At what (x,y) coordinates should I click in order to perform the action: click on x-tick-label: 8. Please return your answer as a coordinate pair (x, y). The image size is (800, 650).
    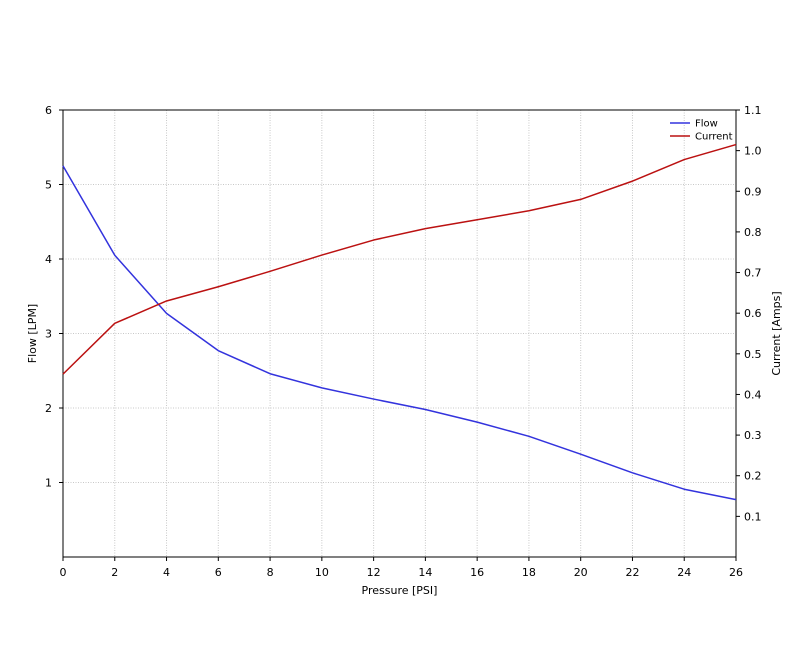
    Looking at the image, I should click on (270, 572).